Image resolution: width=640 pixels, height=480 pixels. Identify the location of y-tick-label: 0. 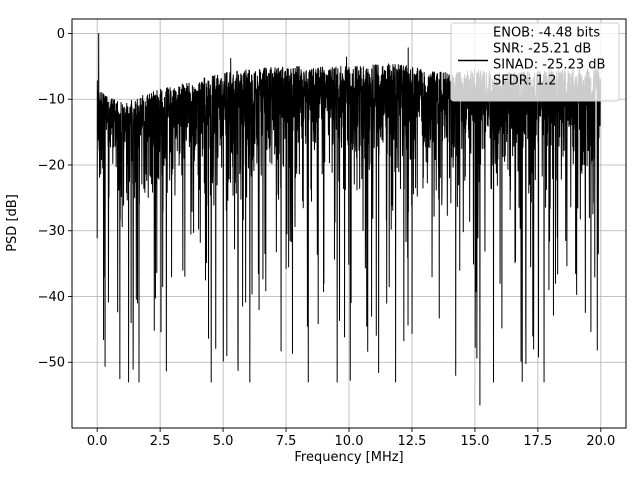
(61, 34).